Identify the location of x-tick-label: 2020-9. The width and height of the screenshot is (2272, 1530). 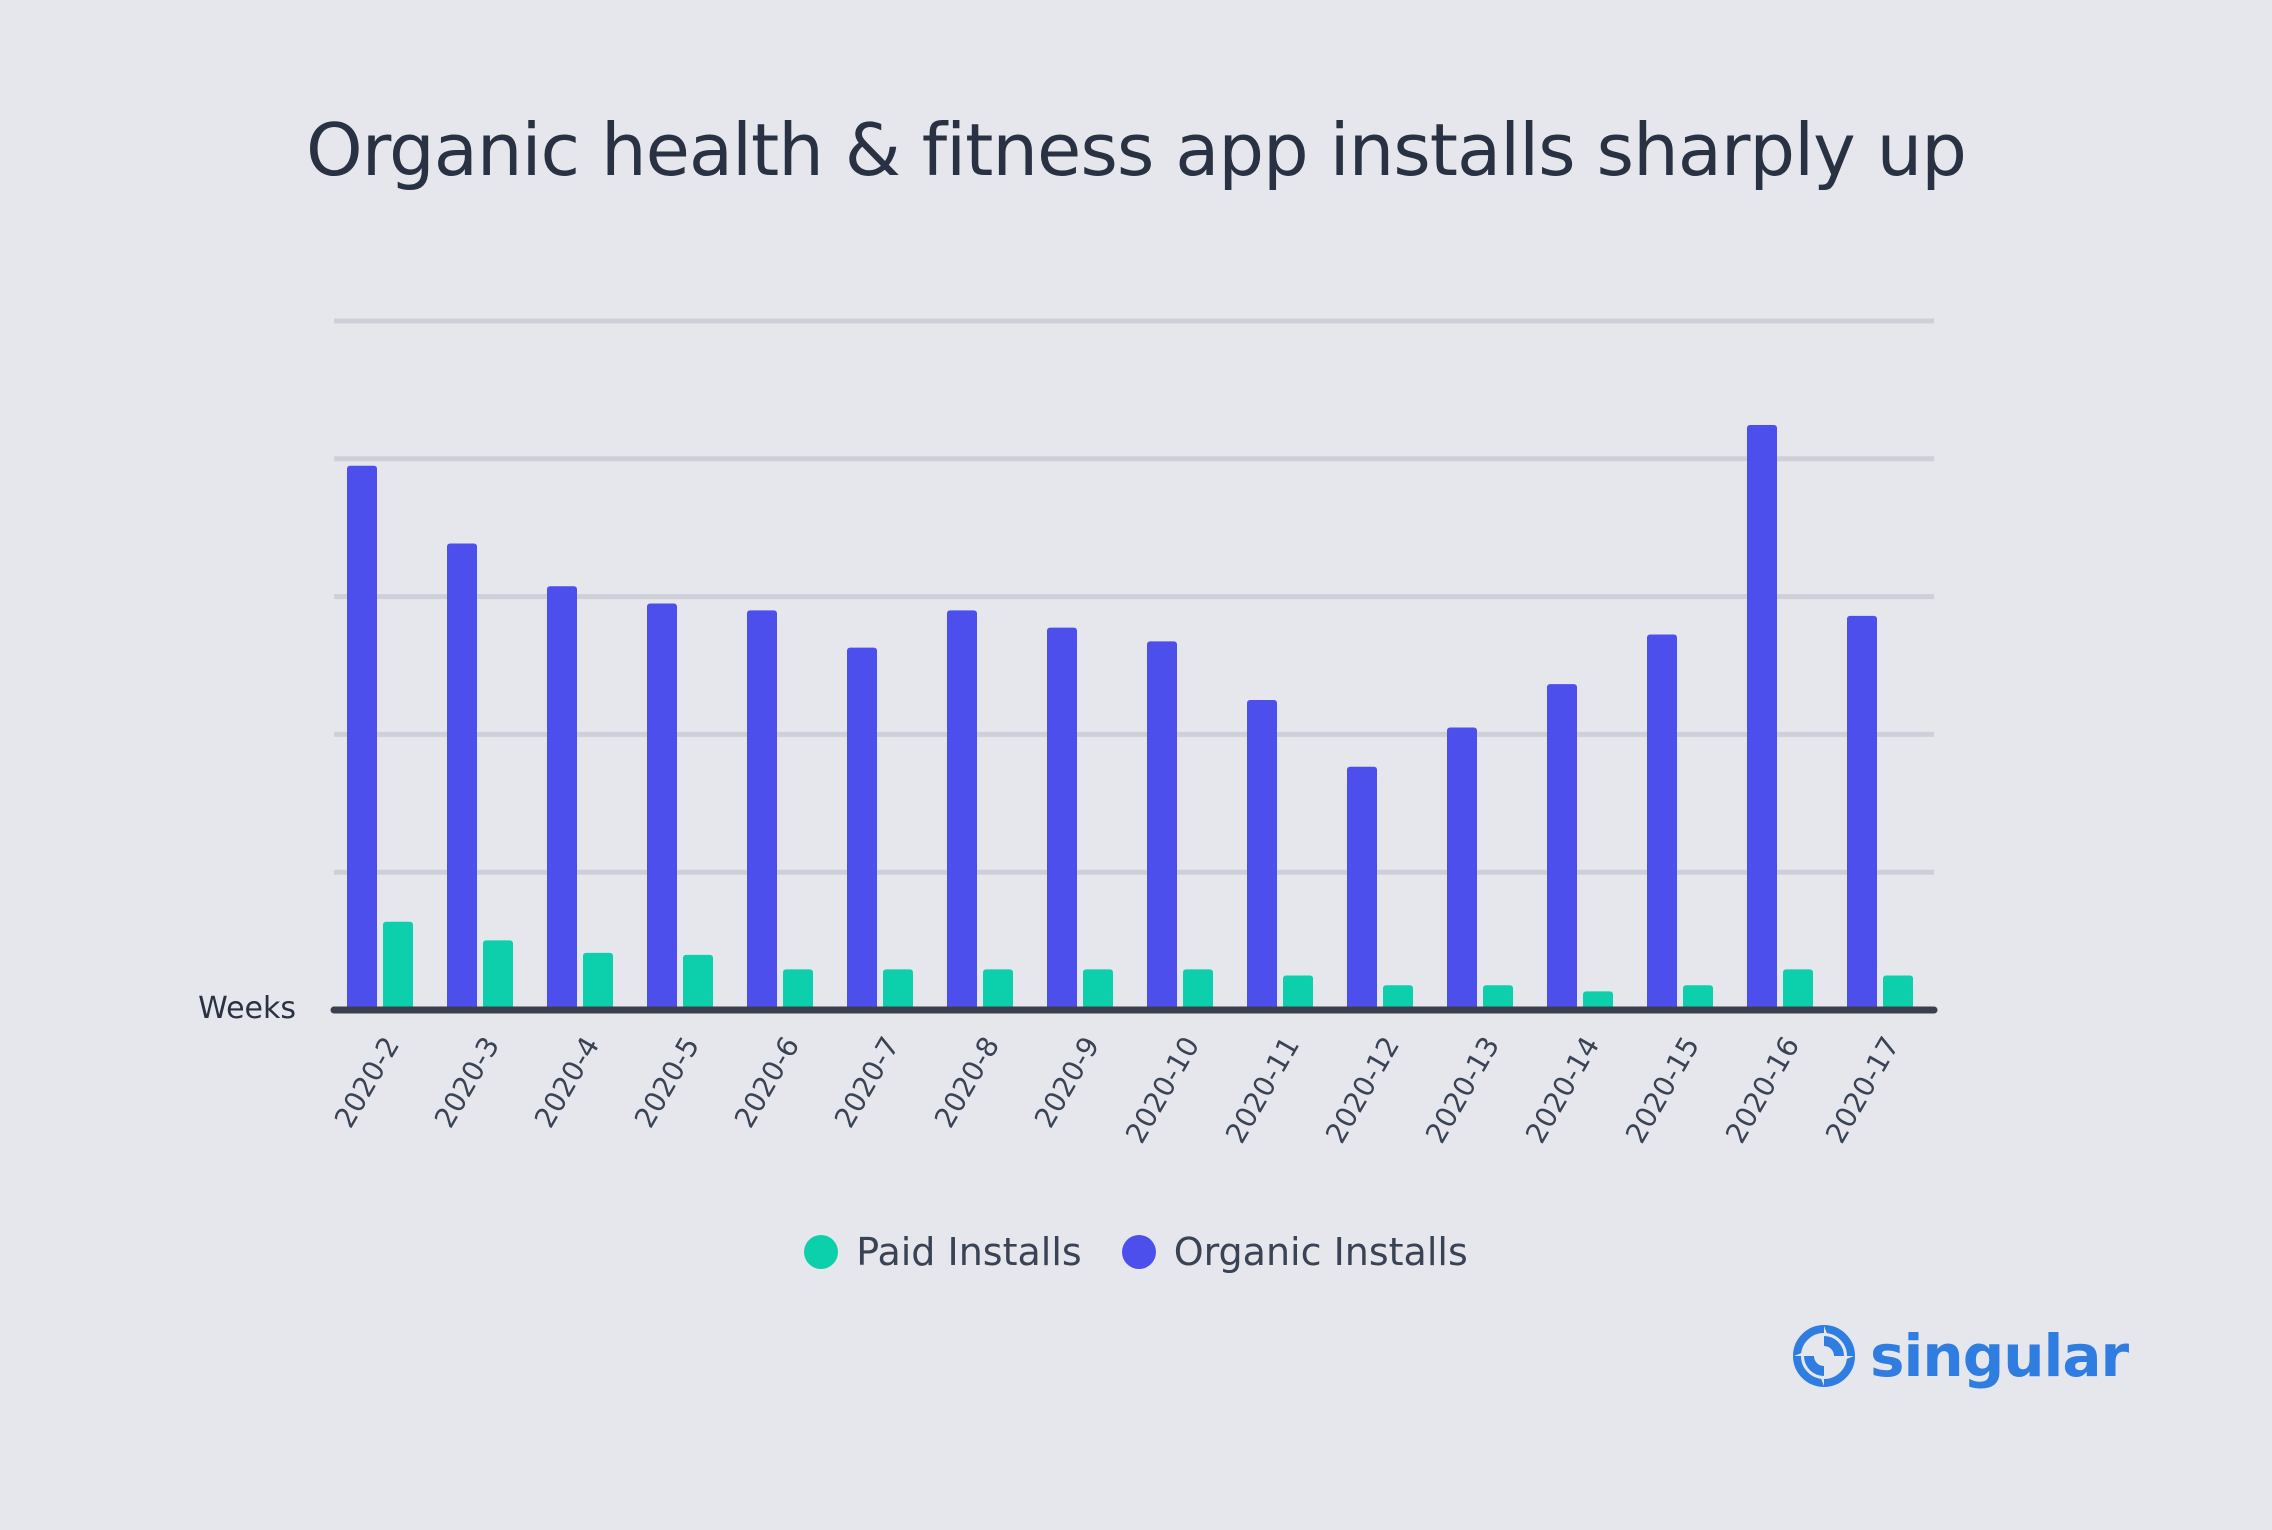
(1067, 1082).